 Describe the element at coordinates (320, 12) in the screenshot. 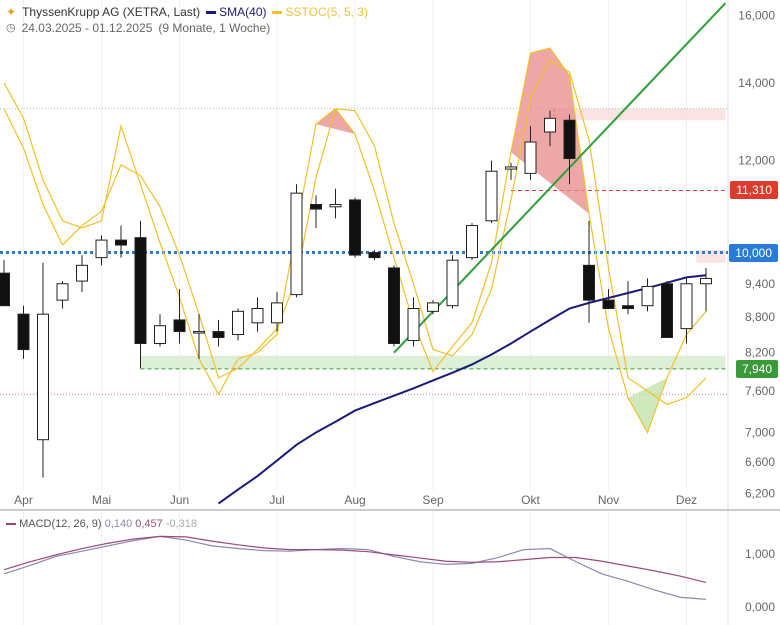

I see `legend-sstoc: SSTOC(5, 5, 3)` at that location.